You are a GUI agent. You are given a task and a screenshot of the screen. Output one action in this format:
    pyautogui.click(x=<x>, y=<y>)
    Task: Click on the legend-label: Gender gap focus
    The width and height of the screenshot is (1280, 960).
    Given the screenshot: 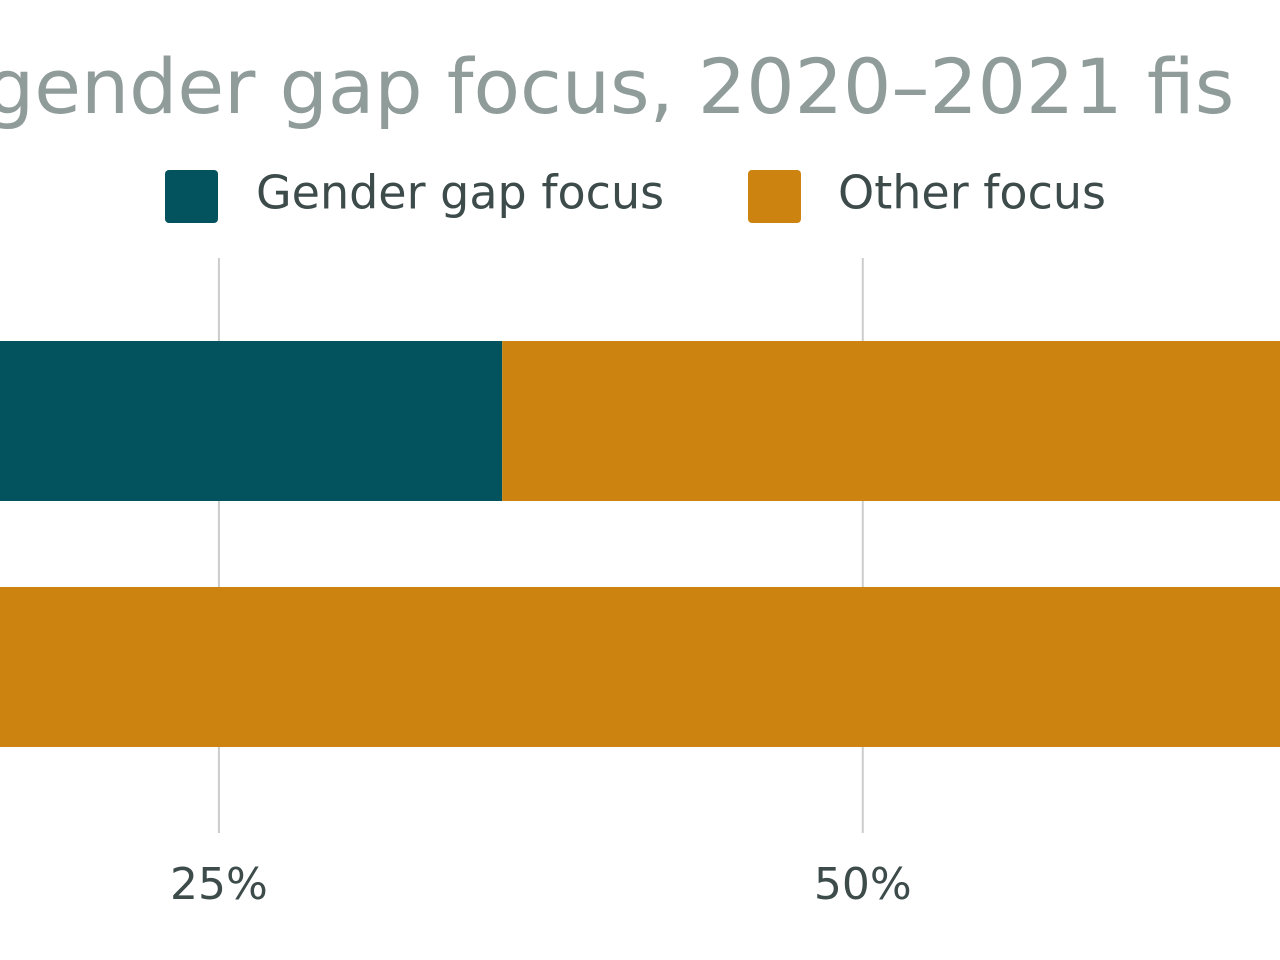 What is the action you would take?
    pyautogui.click(x=460, y=193)
    